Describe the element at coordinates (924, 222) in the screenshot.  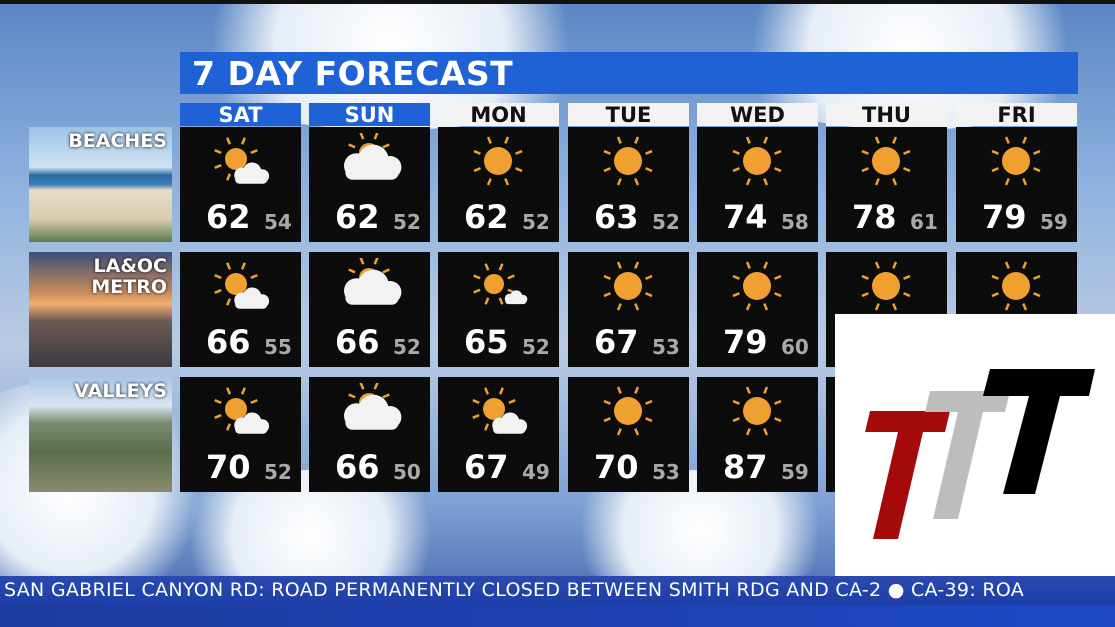
I see `low-temp: 61` at that location.